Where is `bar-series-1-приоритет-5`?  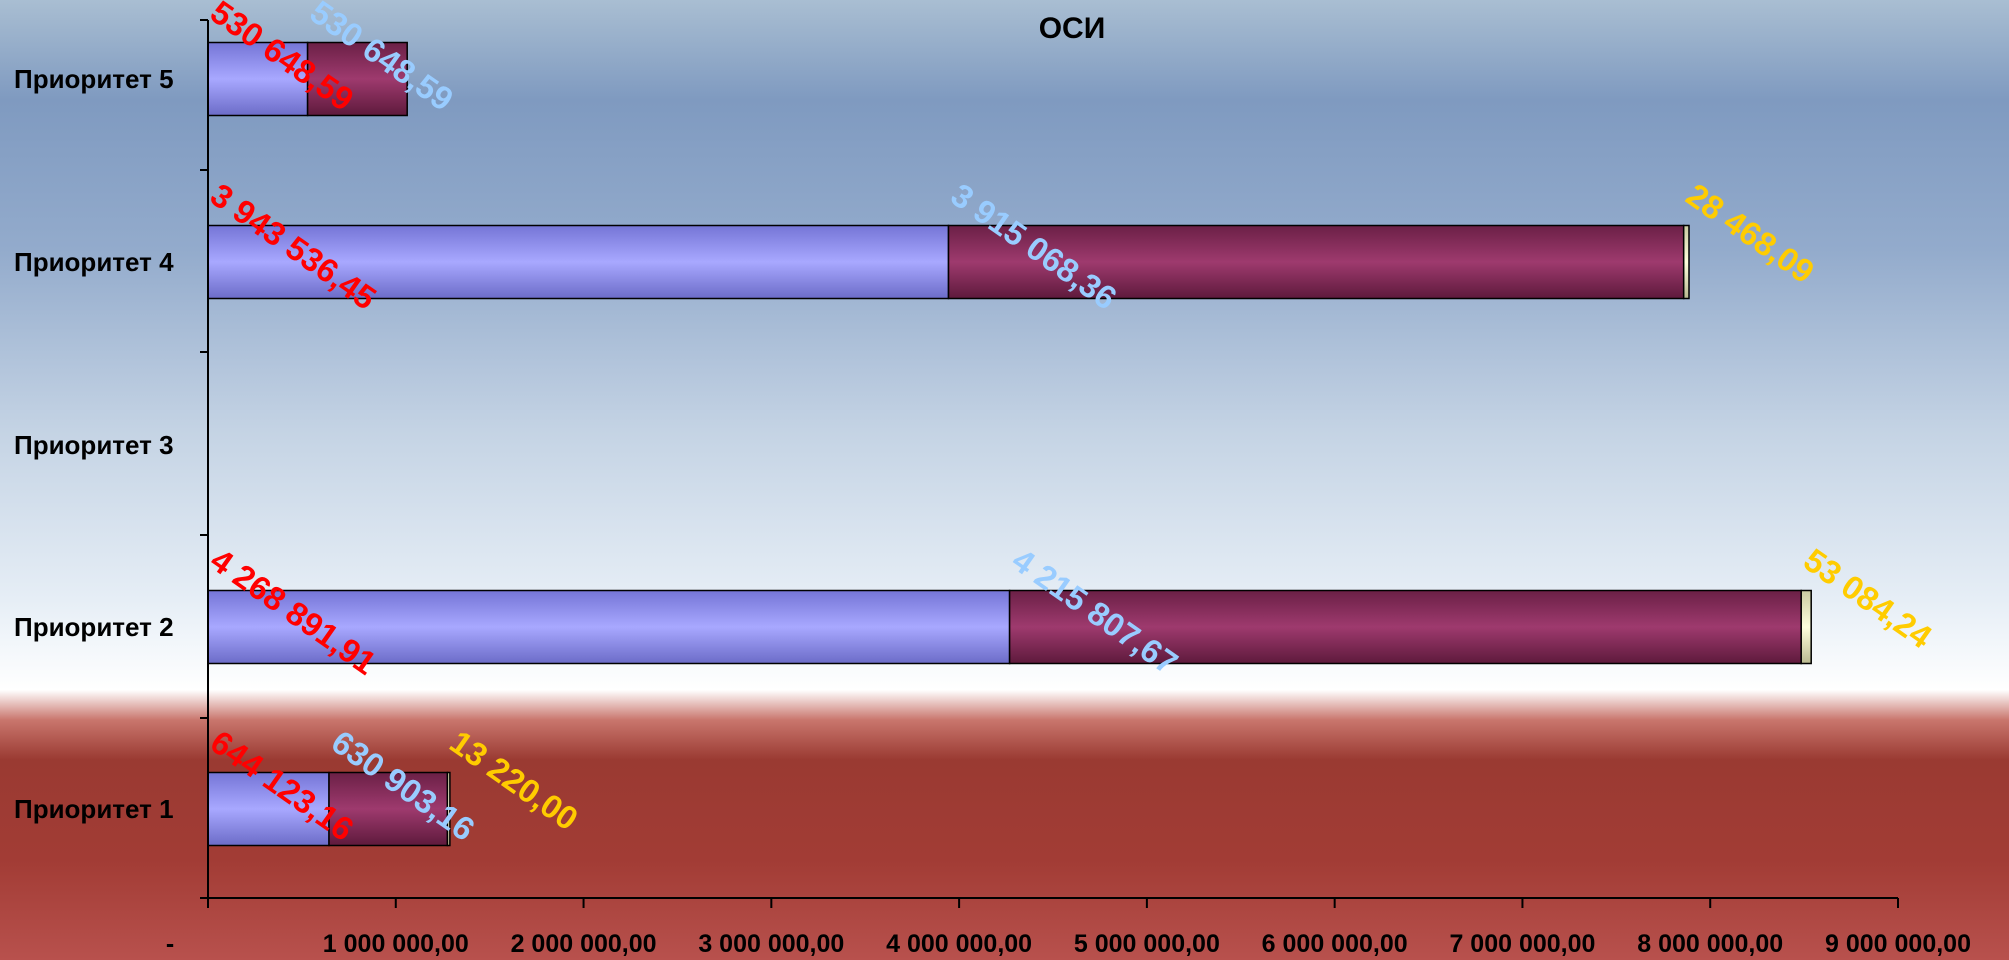 bar-series-1-приоритет-5 is located at coordinates (258, 79).